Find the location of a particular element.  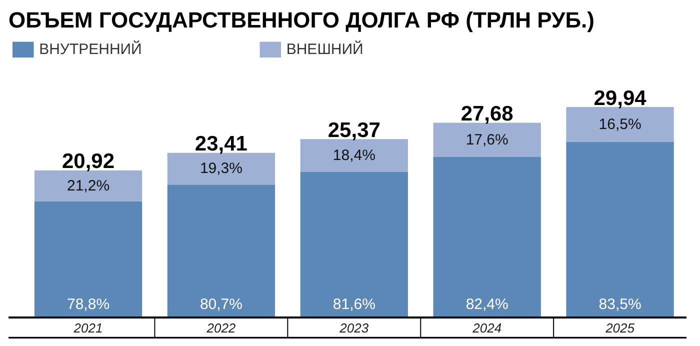

annotation: 19,3% is located at coordinates (221, 169).